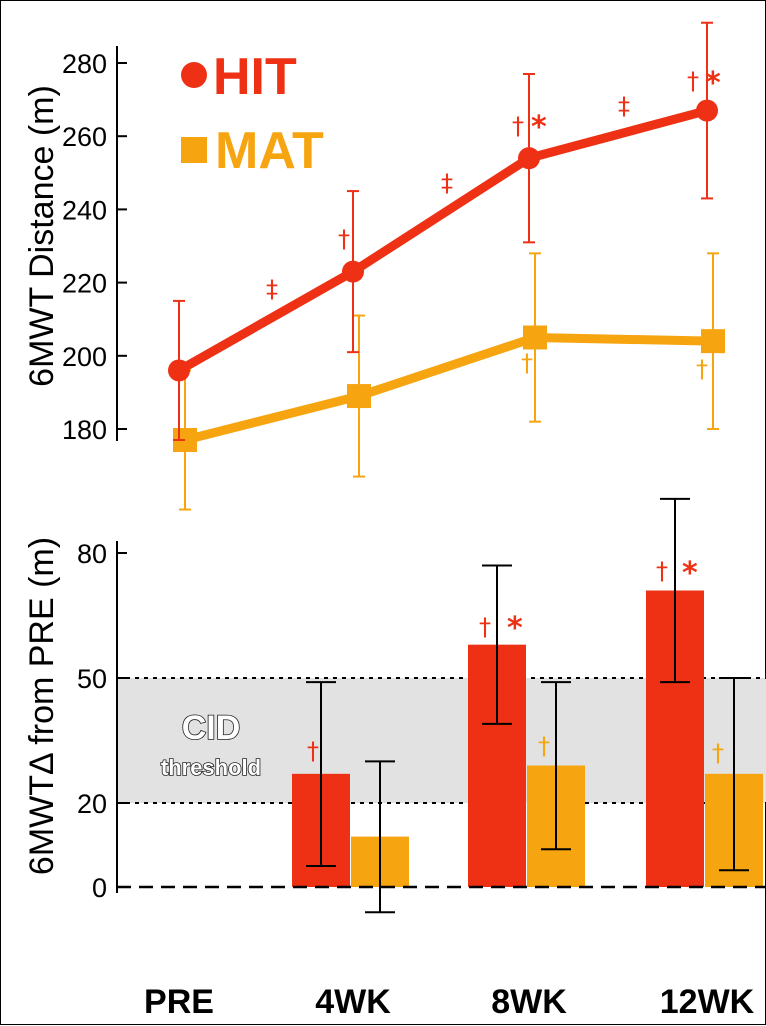 Image resolution: width=766 pixels, height=1026 pixels. I want to click on top-y-tick-label: 280, so click(84, 64).